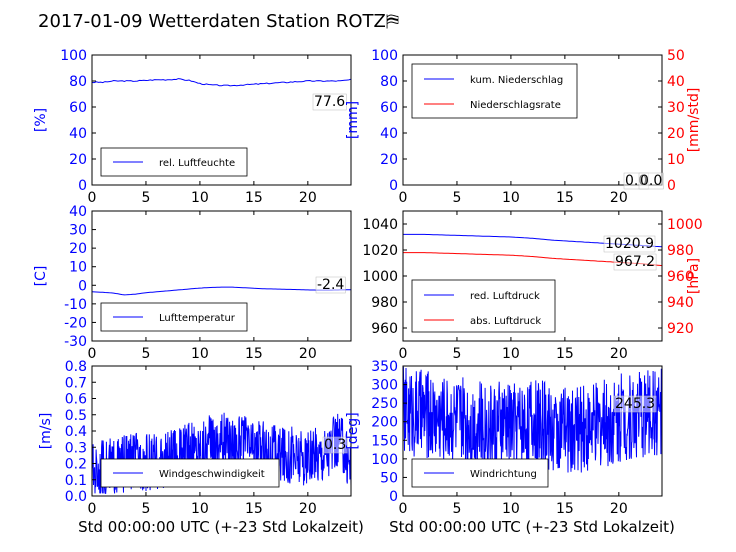 Image resolution: width=736 pixels, height=552 pixels. I want to click on y-right-tick-label: 1000, so click(685, 225).